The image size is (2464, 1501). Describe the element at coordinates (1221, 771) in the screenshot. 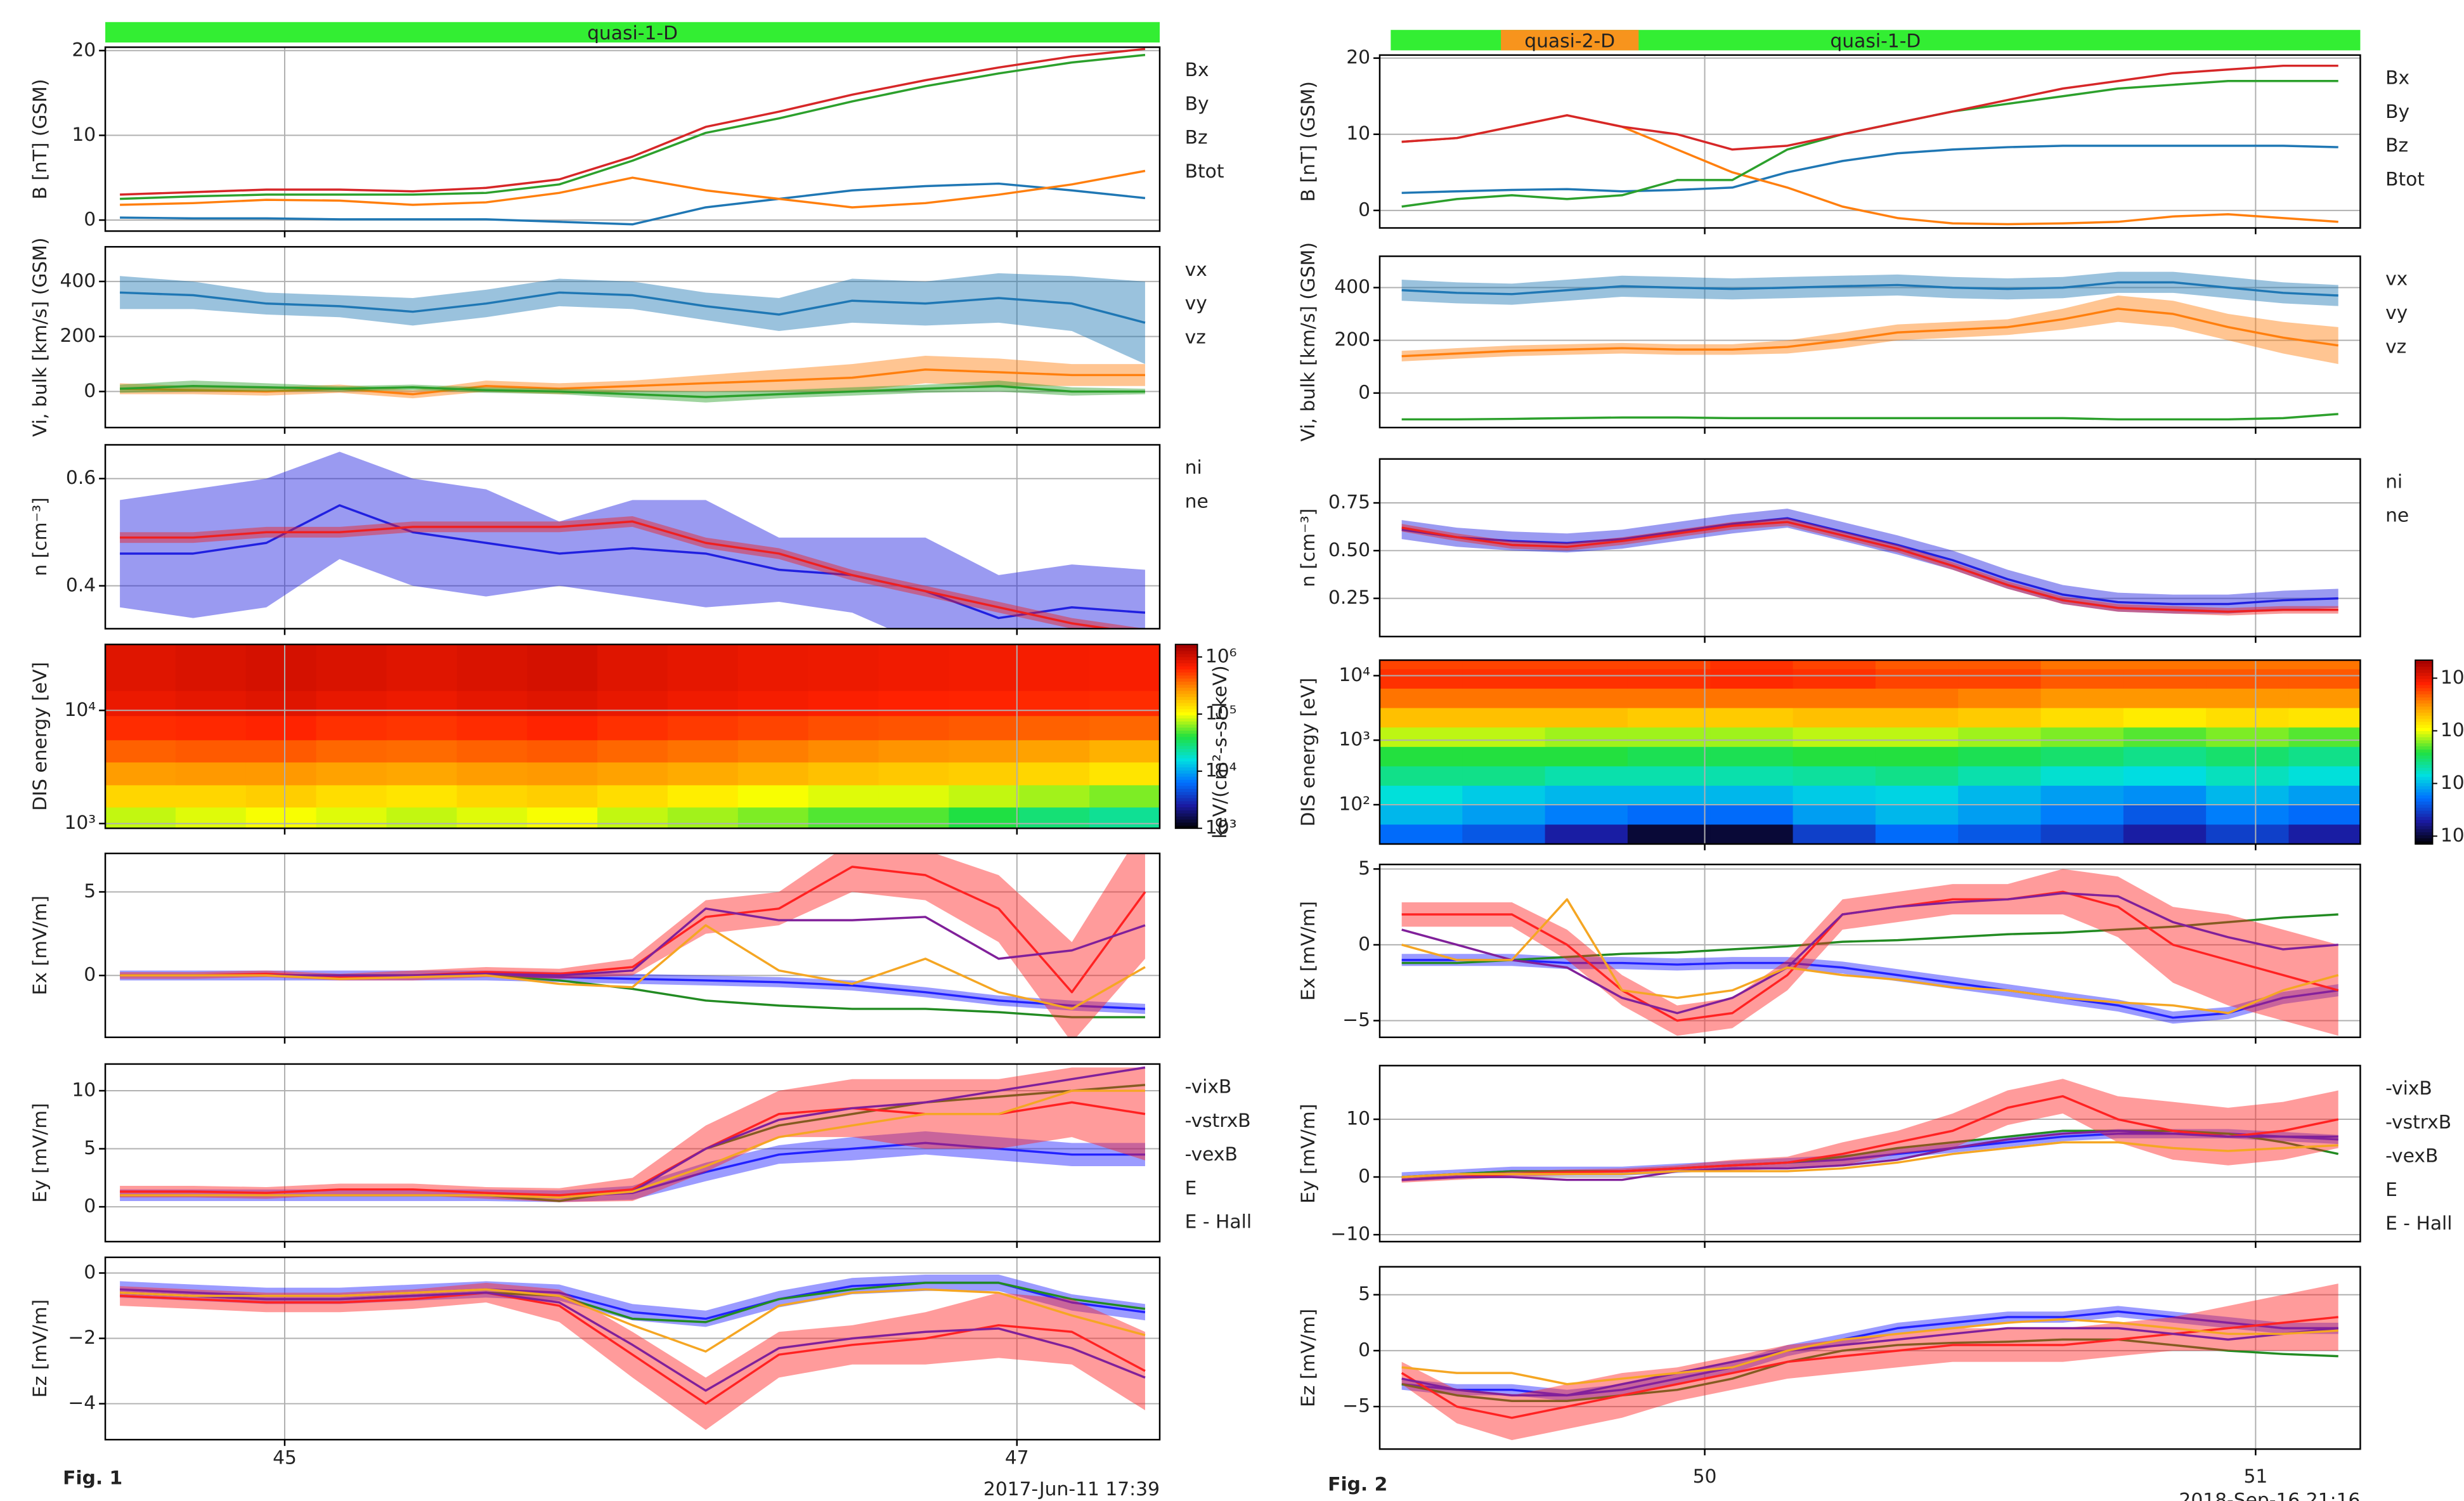

I see `colorbar-tick-label: 10⁴` at that location.